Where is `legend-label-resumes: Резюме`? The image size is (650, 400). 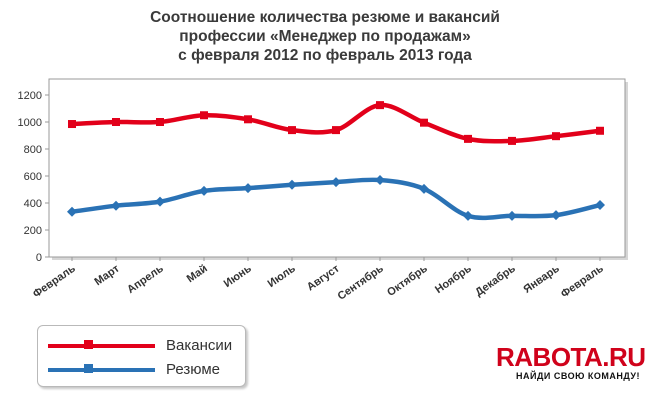
legend-label-resumes: Резюме is located at coordinates (193, 369).